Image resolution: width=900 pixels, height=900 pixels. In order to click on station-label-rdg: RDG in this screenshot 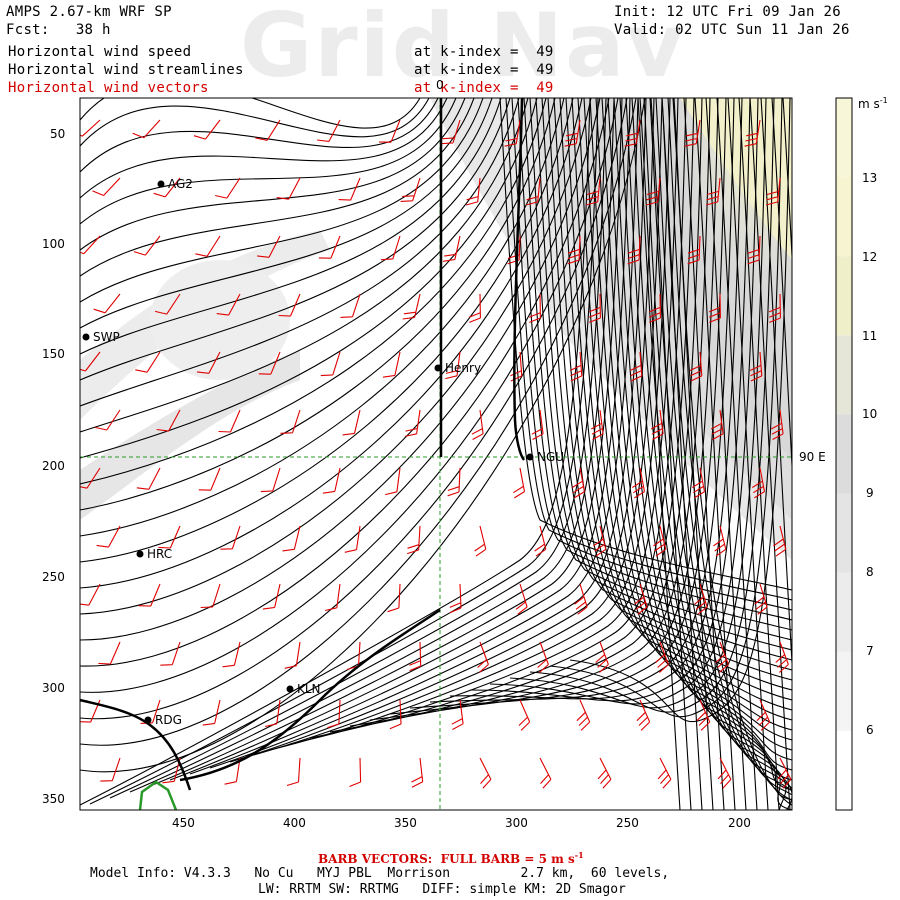, I will do `click(168, 720)`.